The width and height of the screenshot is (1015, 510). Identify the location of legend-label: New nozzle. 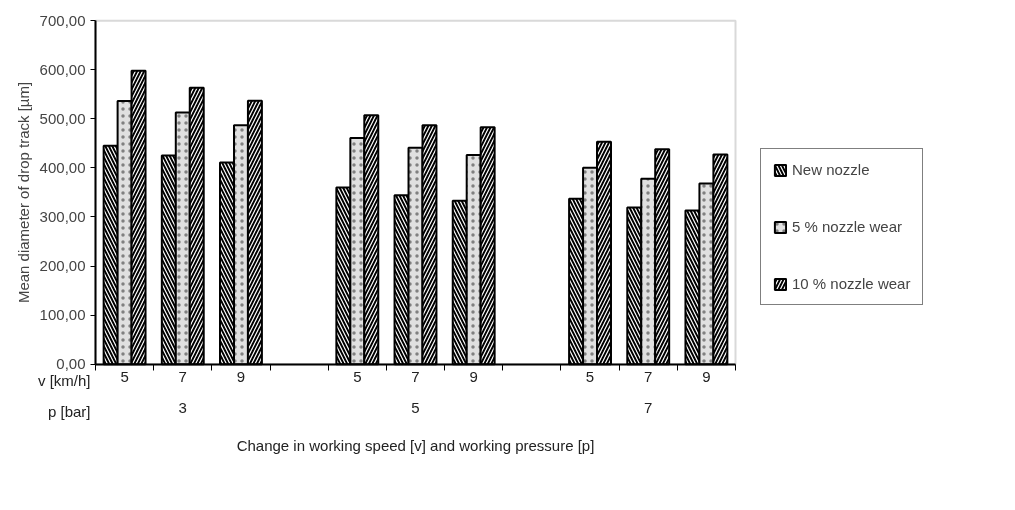
(831, 169).